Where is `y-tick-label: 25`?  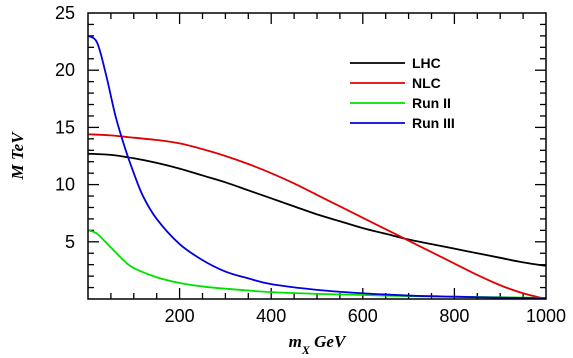 y-tick-label: 25 is located at coordinates (65, 13).